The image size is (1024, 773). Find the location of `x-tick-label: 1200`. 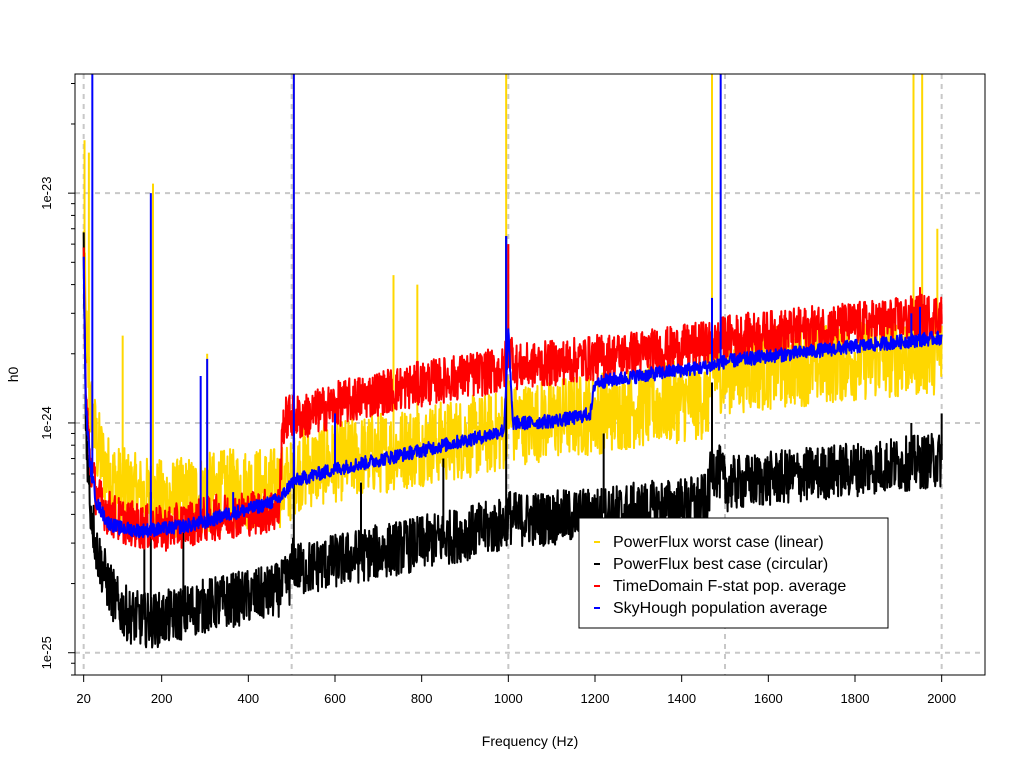

x-tick-label: 1200 is located at coordinates (595, 698).